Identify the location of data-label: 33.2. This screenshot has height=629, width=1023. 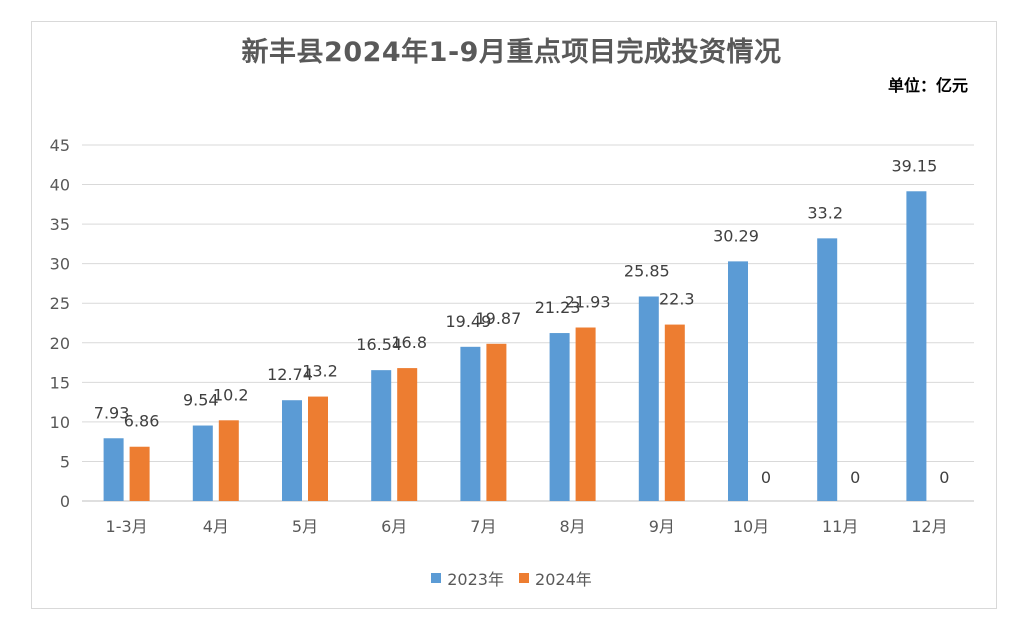
(825, 212).